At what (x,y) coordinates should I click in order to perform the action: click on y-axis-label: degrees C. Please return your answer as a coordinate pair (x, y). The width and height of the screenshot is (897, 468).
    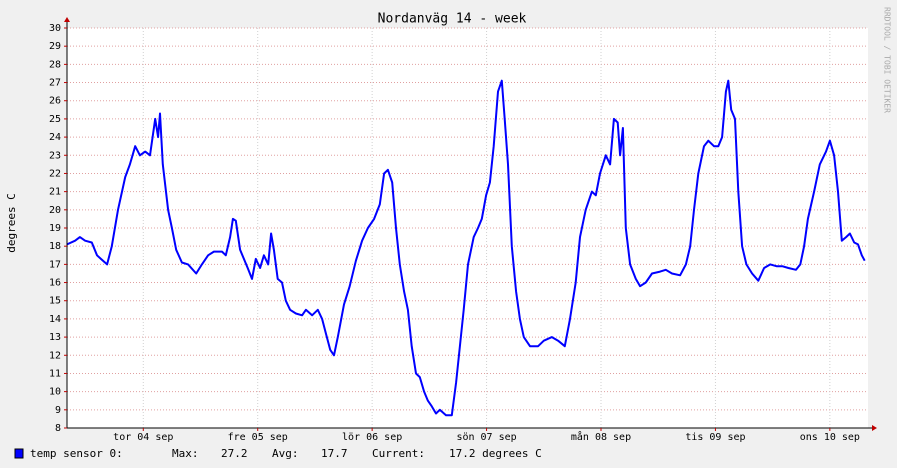
    Looking at the image, I should click on (11, 223).